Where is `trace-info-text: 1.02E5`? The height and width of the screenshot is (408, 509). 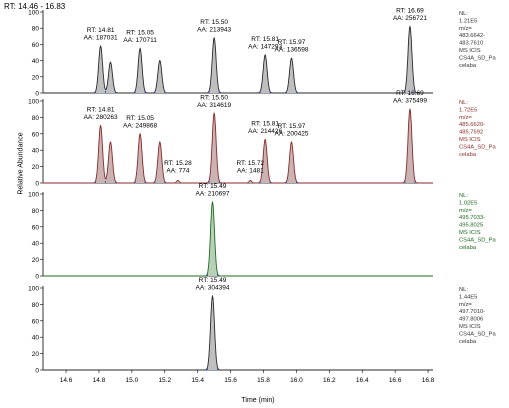
trace-info-text: 1.02E5 is located at coordinates (468, 203).